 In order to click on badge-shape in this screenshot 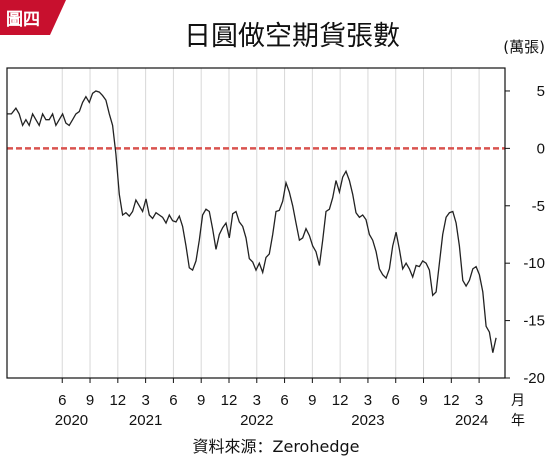, I will do `click(33, 17)`.